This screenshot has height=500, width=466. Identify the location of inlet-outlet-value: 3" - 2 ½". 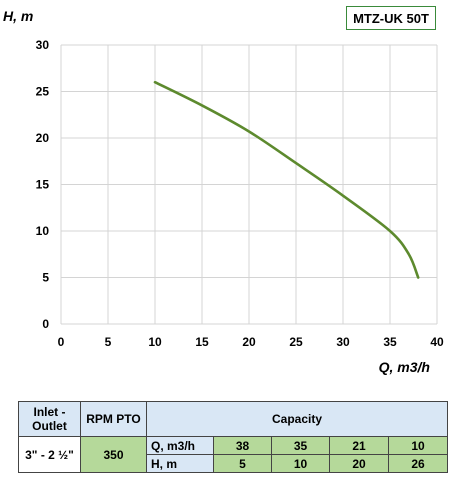
(49, 454).